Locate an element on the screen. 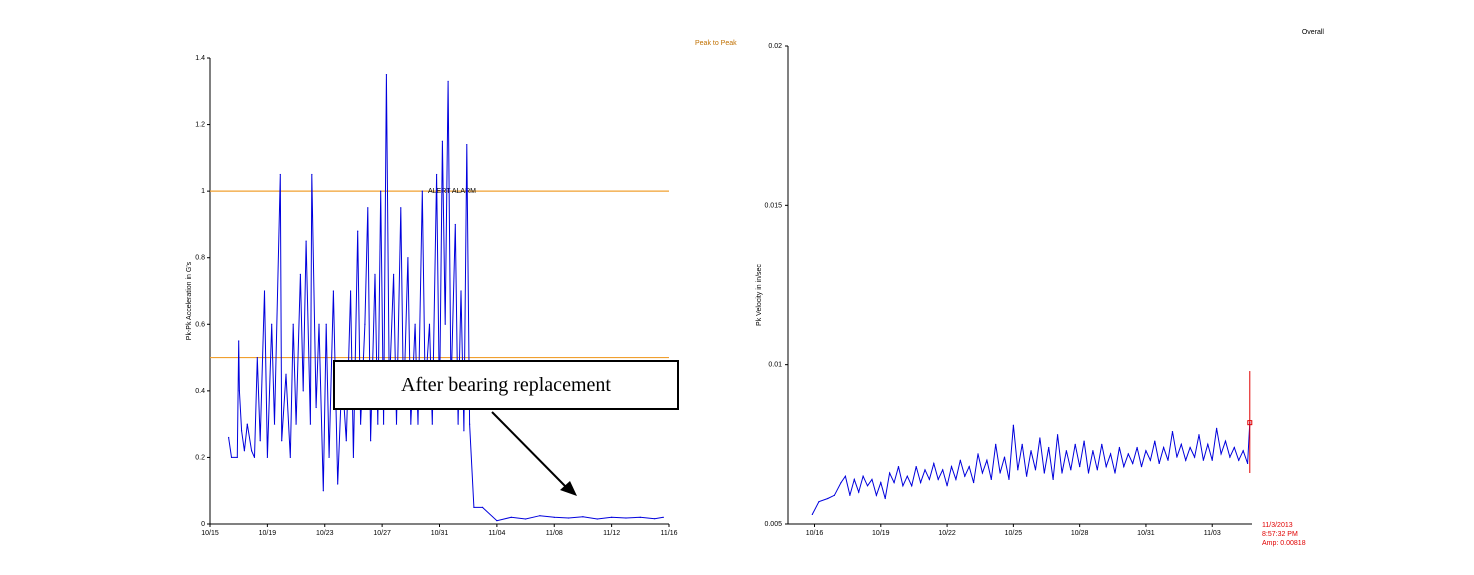 This screenshot has height=575, width=1474. left-x-tick-label: 10/27 is located at coordinates (382, 533).